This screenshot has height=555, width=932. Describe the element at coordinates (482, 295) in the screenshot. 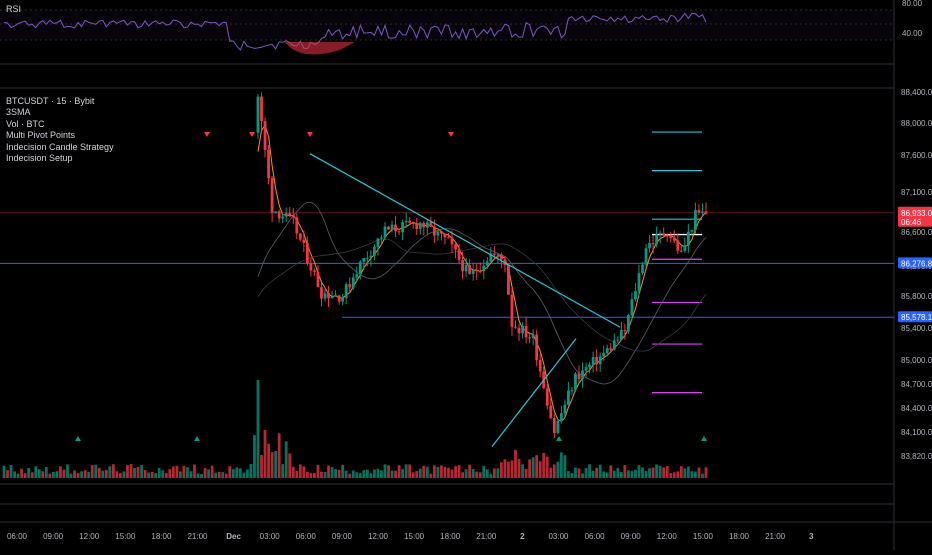

I see `sma-line` at that location.